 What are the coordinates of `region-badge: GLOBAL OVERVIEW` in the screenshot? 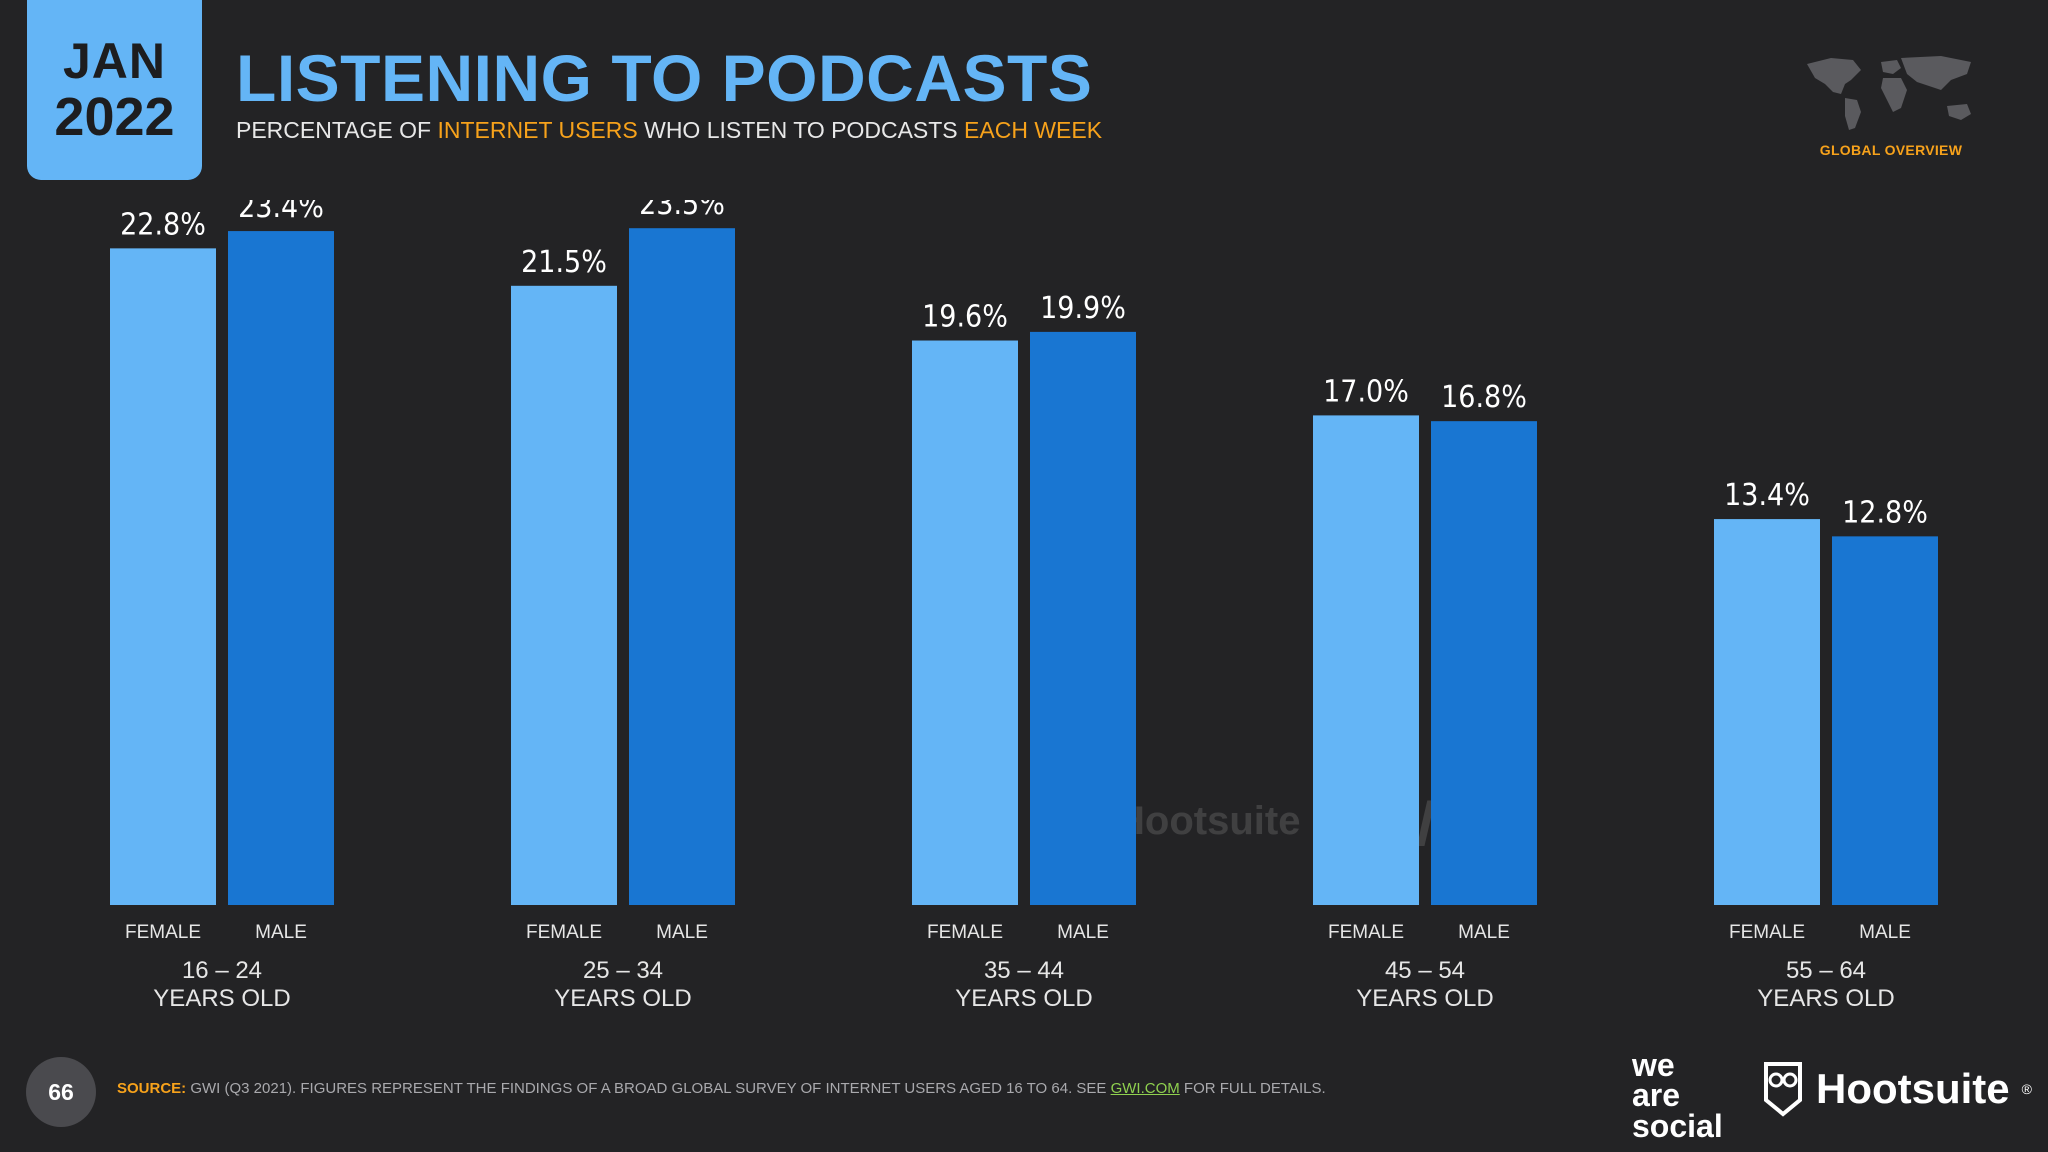 It's located at (1891, 104).